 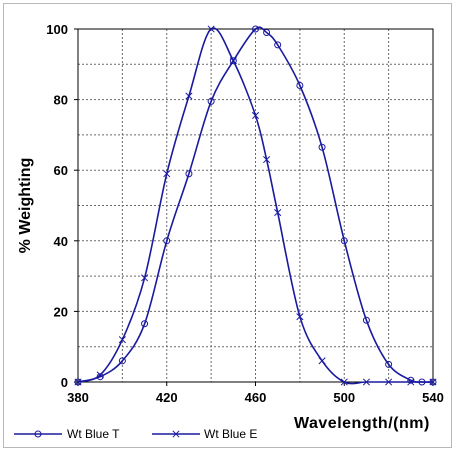 I want to click on y-tick-label: 80, so click(x=61, y=100).